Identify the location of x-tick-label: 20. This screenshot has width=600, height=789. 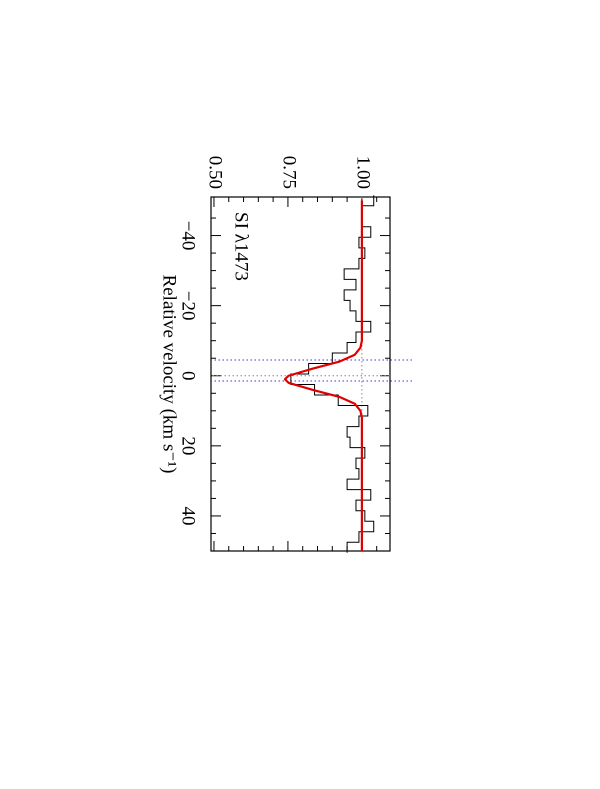
(188, 445).